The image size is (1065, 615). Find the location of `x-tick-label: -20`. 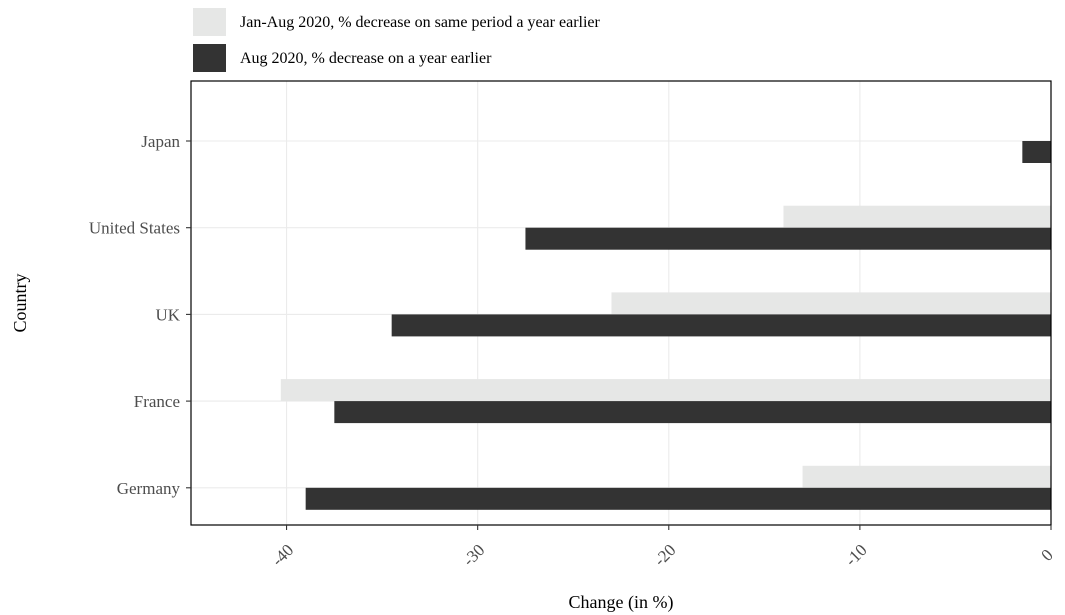

x-tick-label: -20 is located at coordinates (664, 554).